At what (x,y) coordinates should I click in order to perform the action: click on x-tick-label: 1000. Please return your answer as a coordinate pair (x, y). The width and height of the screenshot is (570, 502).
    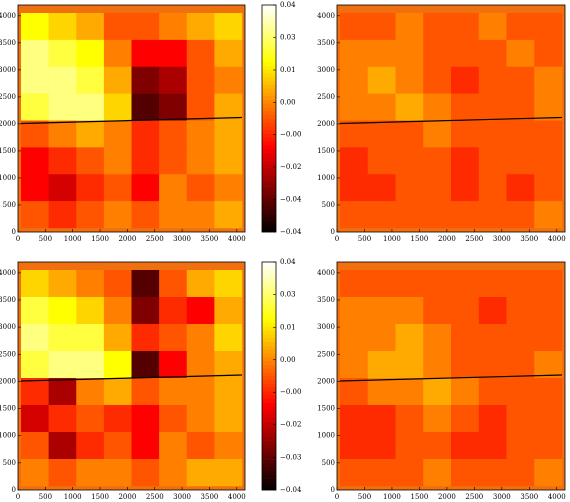
    Looking at the image, I should click on (392, 497).